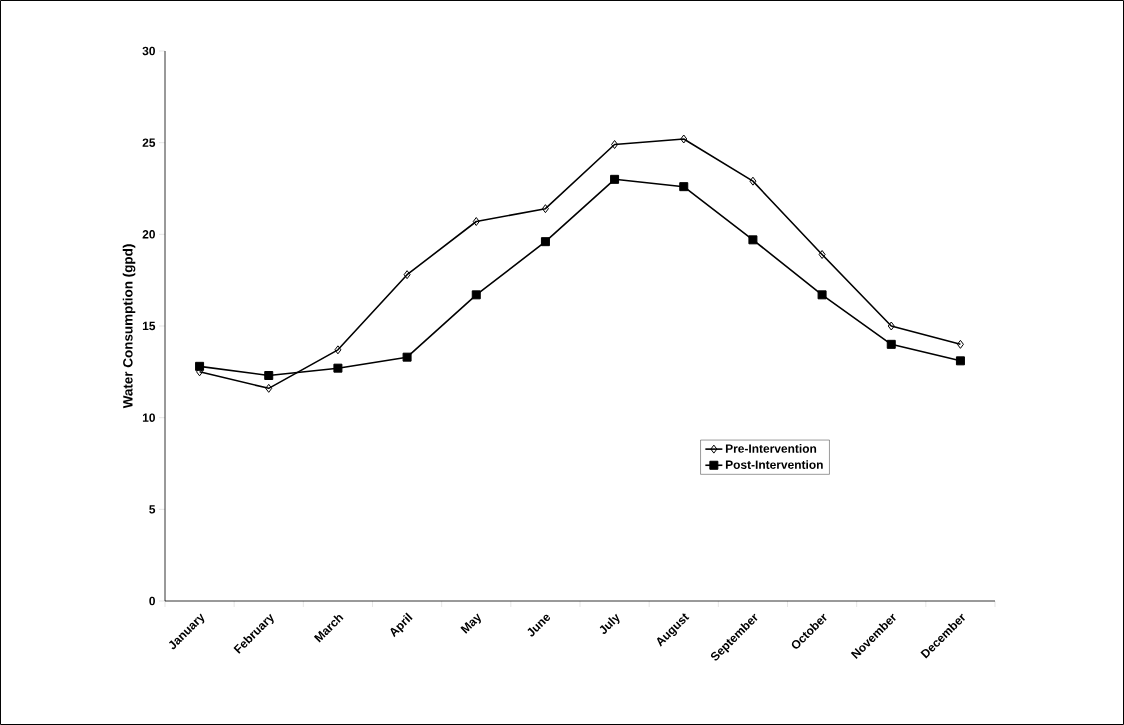 Image resolution: width=1124 pixels, height=725 pixels. Describe the element at coordinates (148, 234) in the screenshot. I see `y-tick-label: 20` at that location.